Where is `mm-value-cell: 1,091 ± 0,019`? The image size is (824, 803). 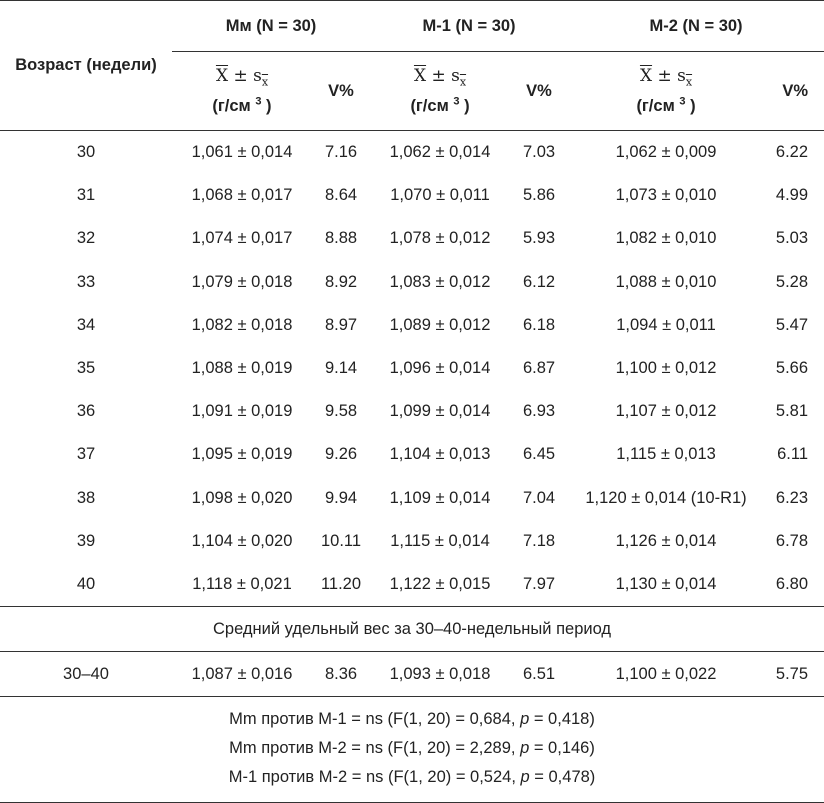
mm-value-cell: 1,091 ± 0,019 is located at coordinates (242, 411).